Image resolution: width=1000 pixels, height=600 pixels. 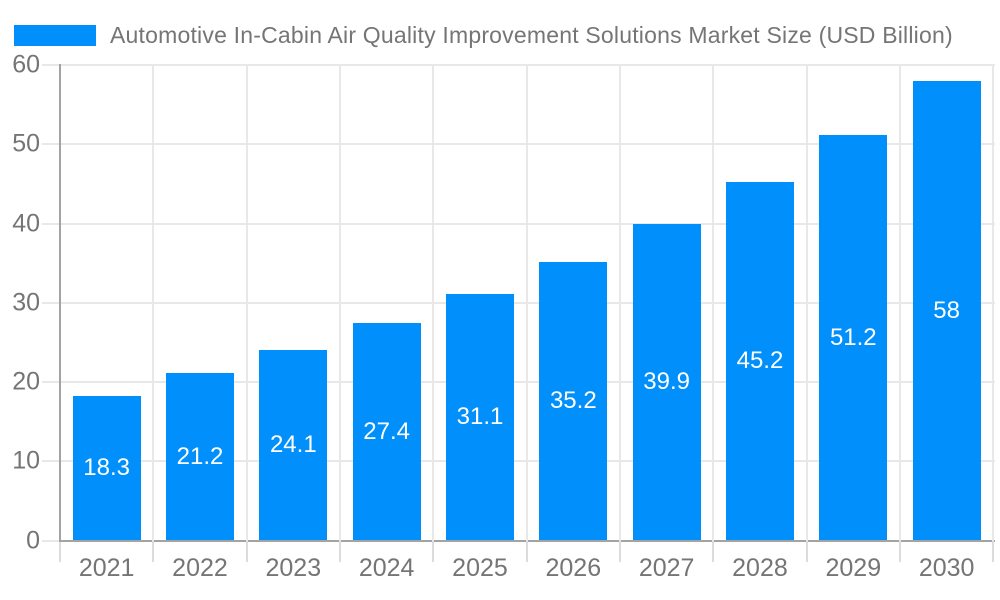 I want to click on y-axis-label: 40, so click(x=26, y=223).